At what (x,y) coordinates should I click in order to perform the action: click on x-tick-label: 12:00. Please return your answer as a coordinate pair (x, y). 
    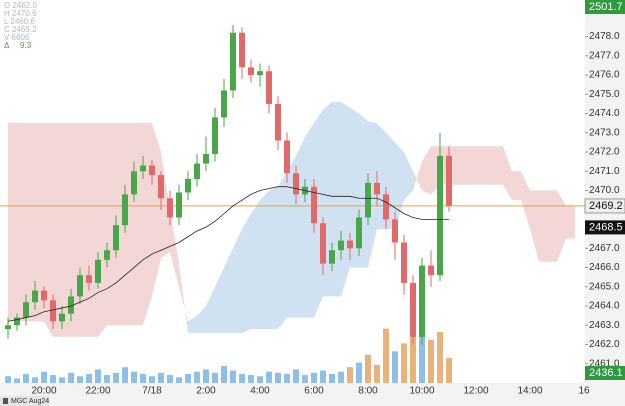
    Looking at the image, I should click on (475, 391).